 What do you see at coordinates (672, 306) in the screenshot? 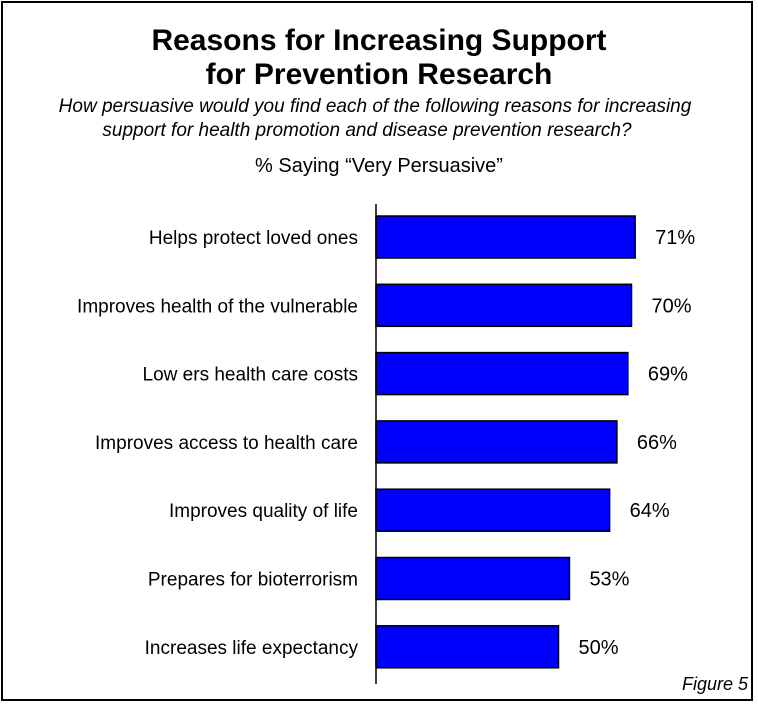
I see `value-label: 70%` at bounding box center [672, 306].